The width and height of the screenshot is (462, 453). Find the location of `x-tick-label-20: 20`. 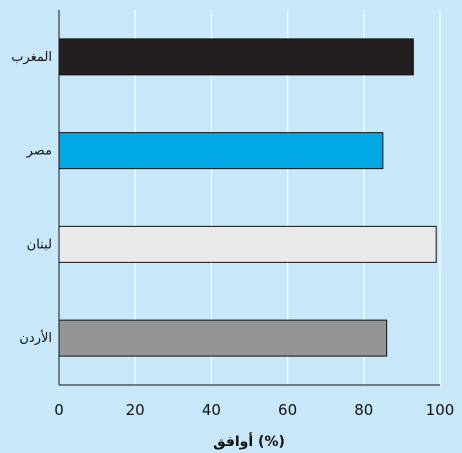

x-tick-label-20: 20 is located at coordinates (135, 410).